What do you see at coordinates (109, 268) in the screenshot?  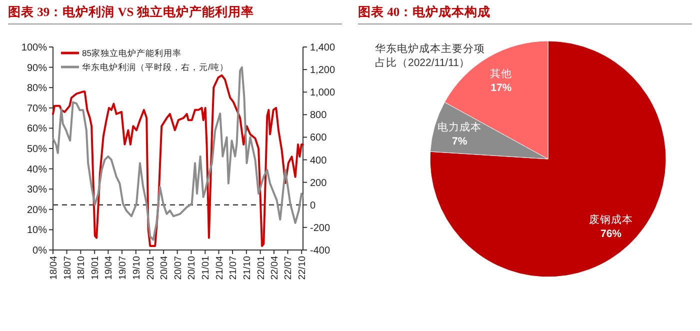 I see `x-tick-label: 19/04` at bounding box center [109, 268].